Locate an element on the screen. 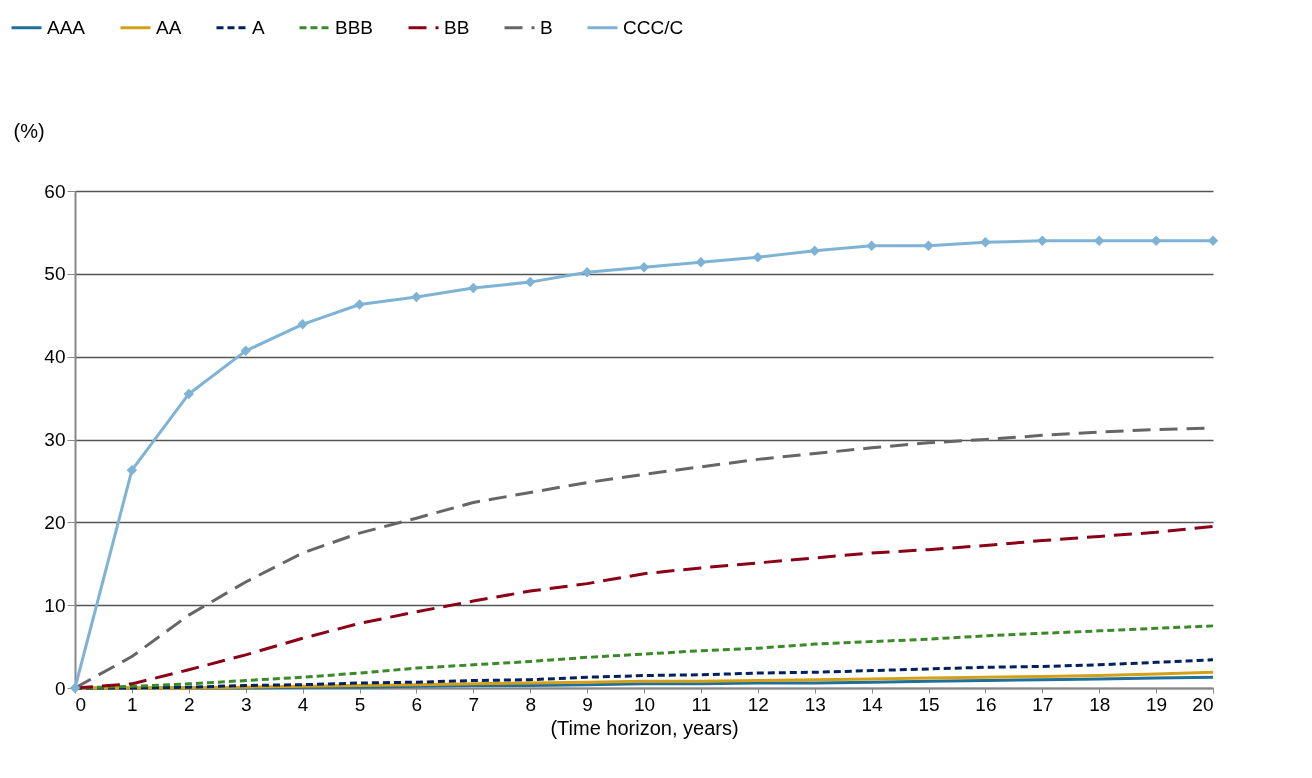  x-tick-label: 17 is located at coordinates (1043, 704).